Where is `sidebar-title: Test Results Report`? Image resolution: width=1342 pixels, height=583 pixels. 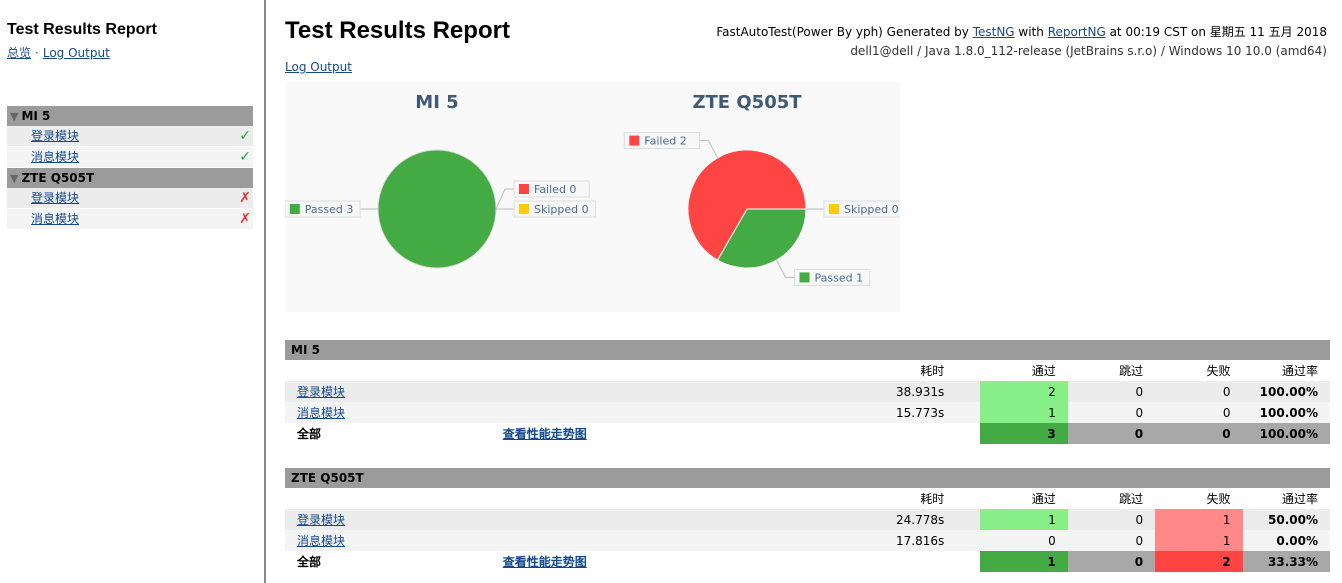
sidebar-title: Test Results Report is located at coordinates (82, 29).